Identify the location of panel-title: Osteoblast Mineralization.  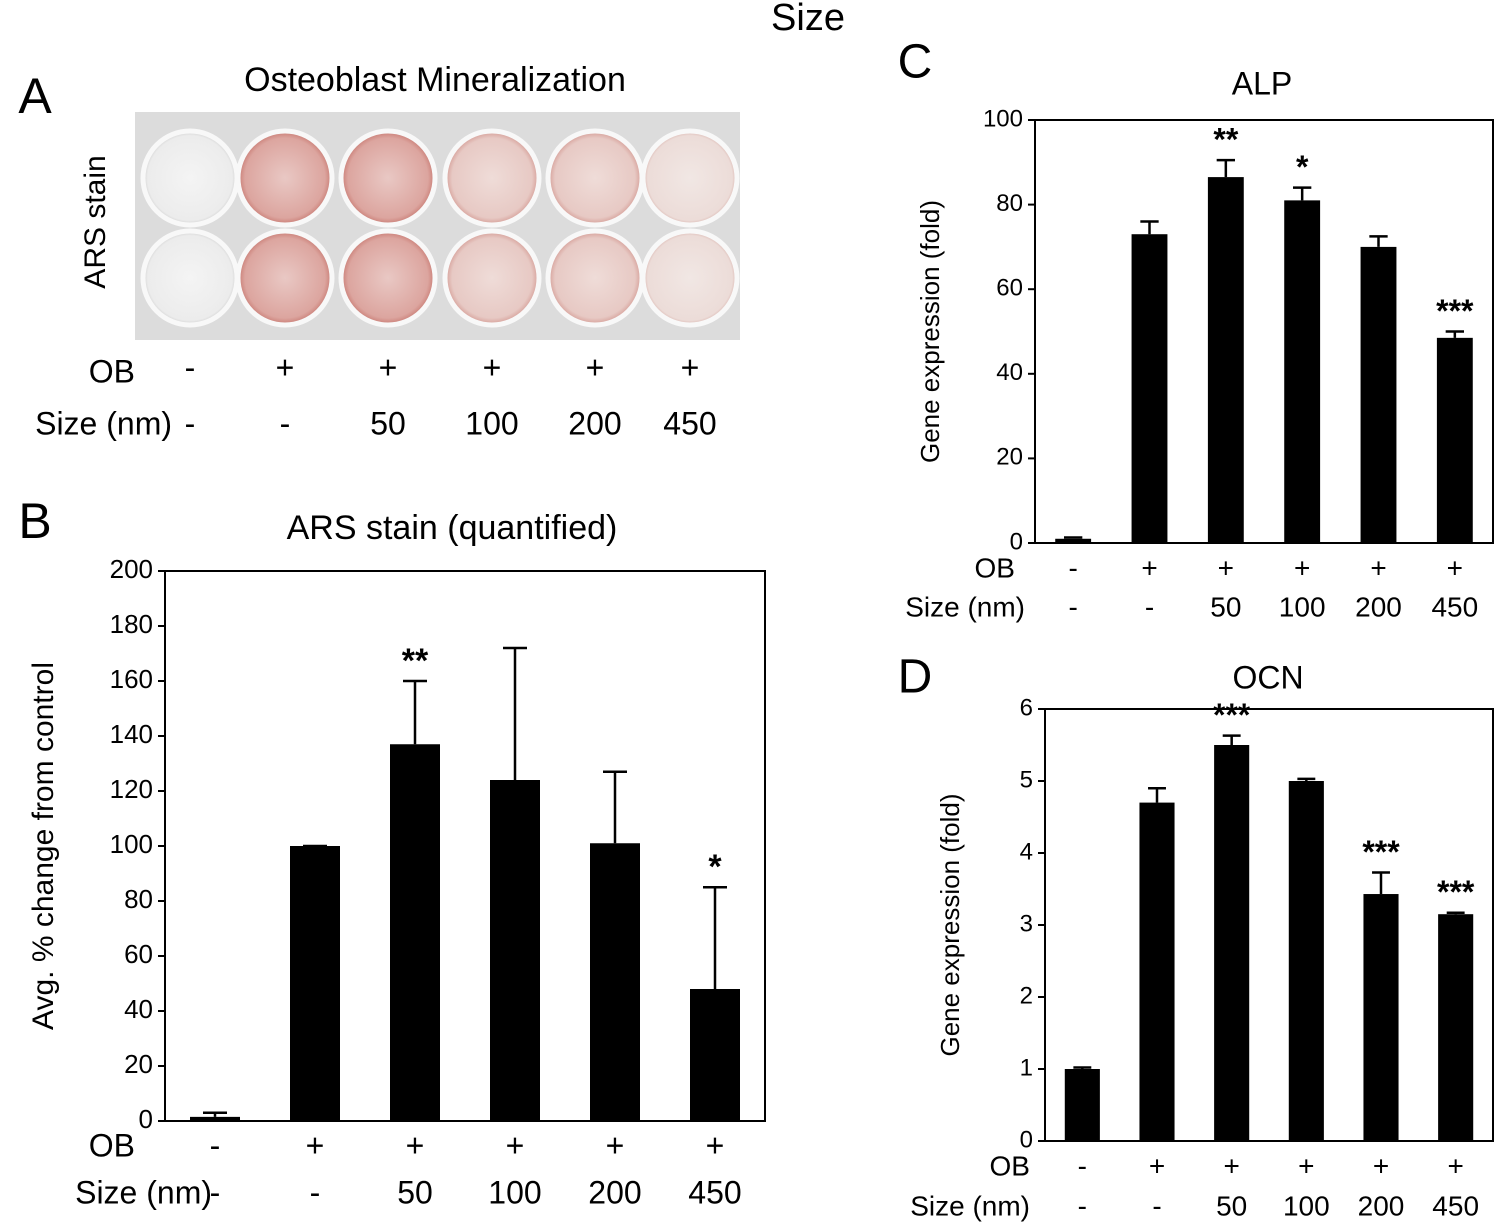
(435, 80).